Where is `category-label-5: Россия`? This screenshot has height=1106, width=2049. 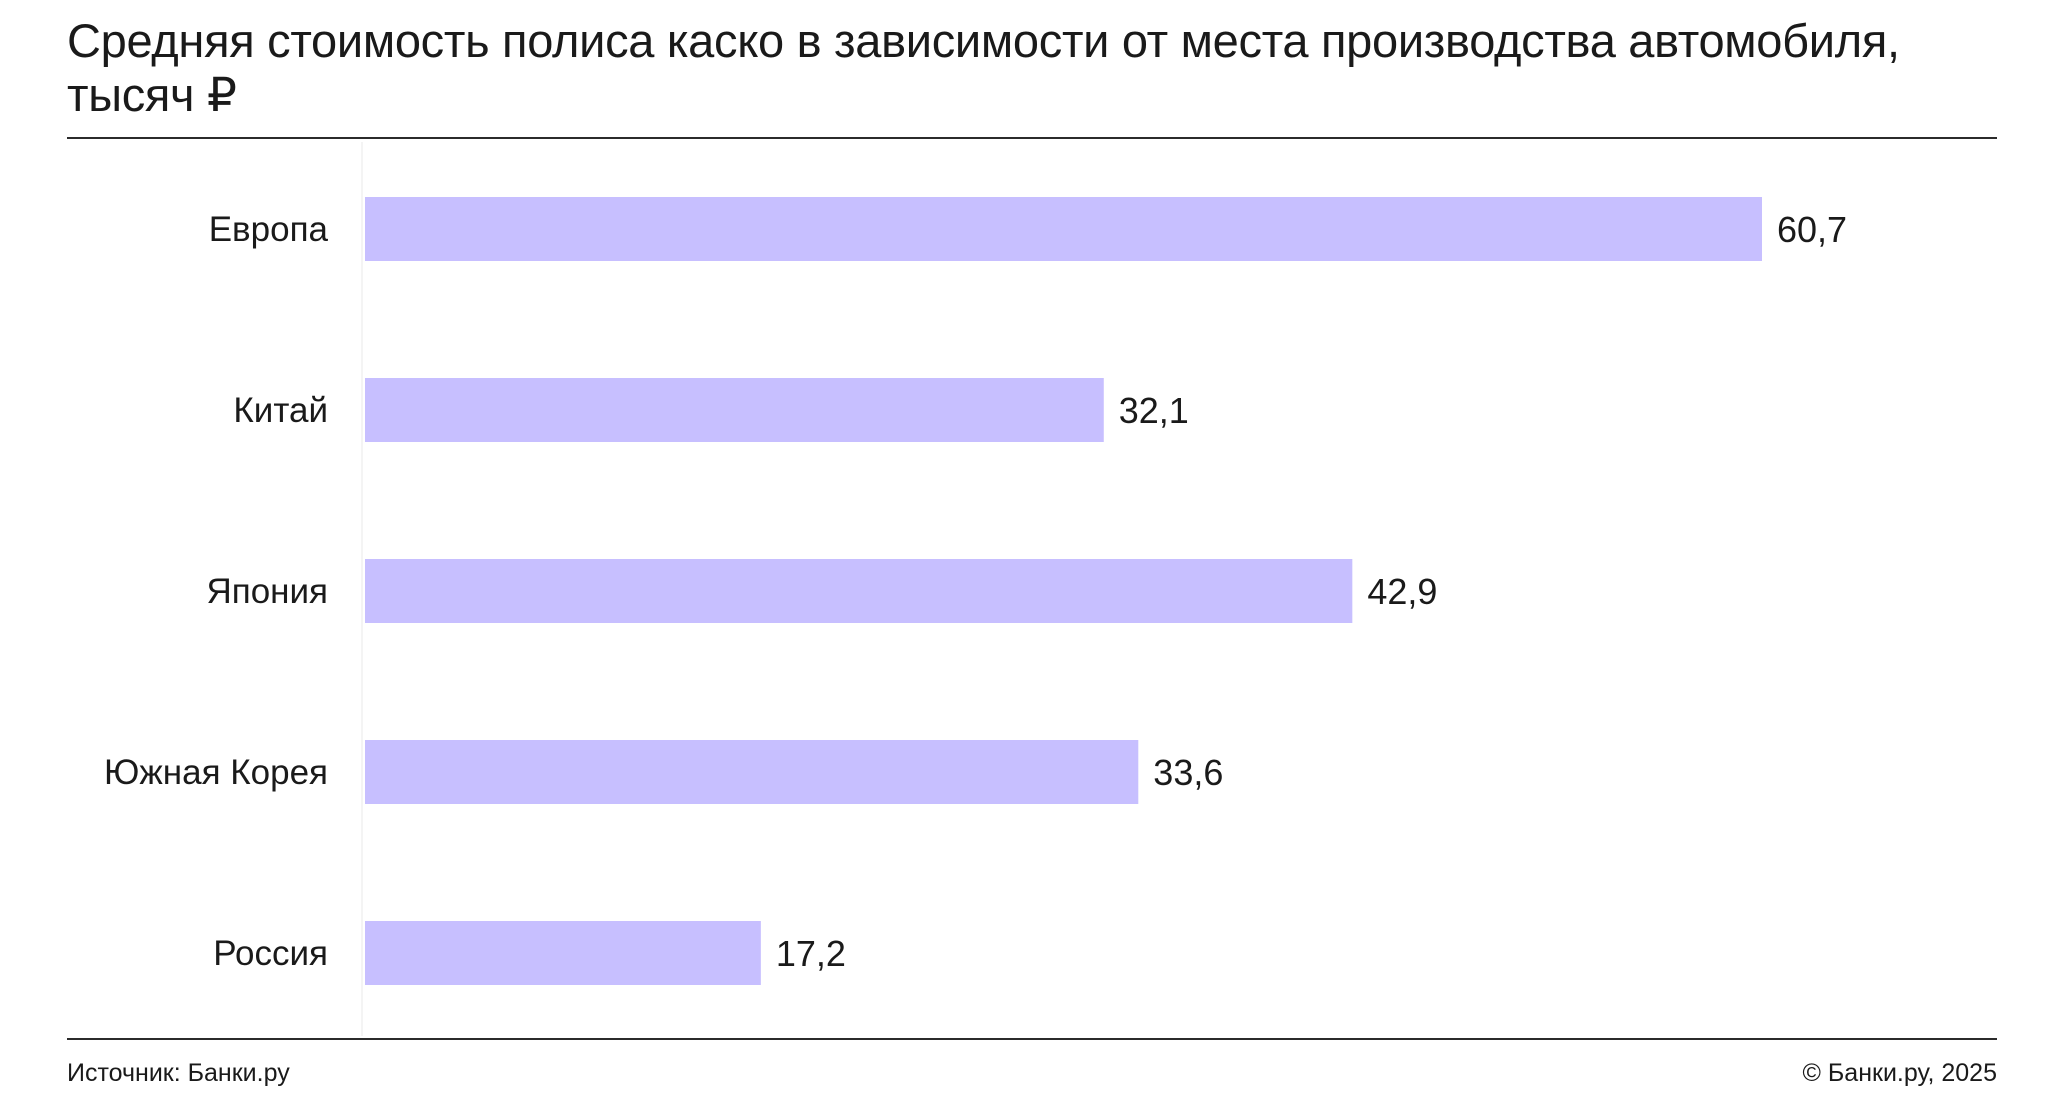
category-label-5: Россия is located at coordinates (270, 953).